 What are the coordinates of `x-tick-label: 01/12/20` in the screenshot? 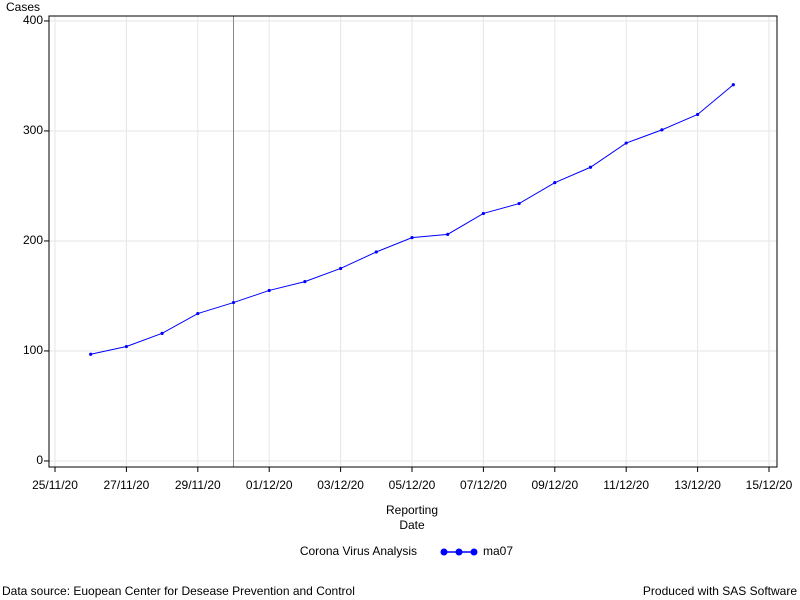 It's located at (269, 485).